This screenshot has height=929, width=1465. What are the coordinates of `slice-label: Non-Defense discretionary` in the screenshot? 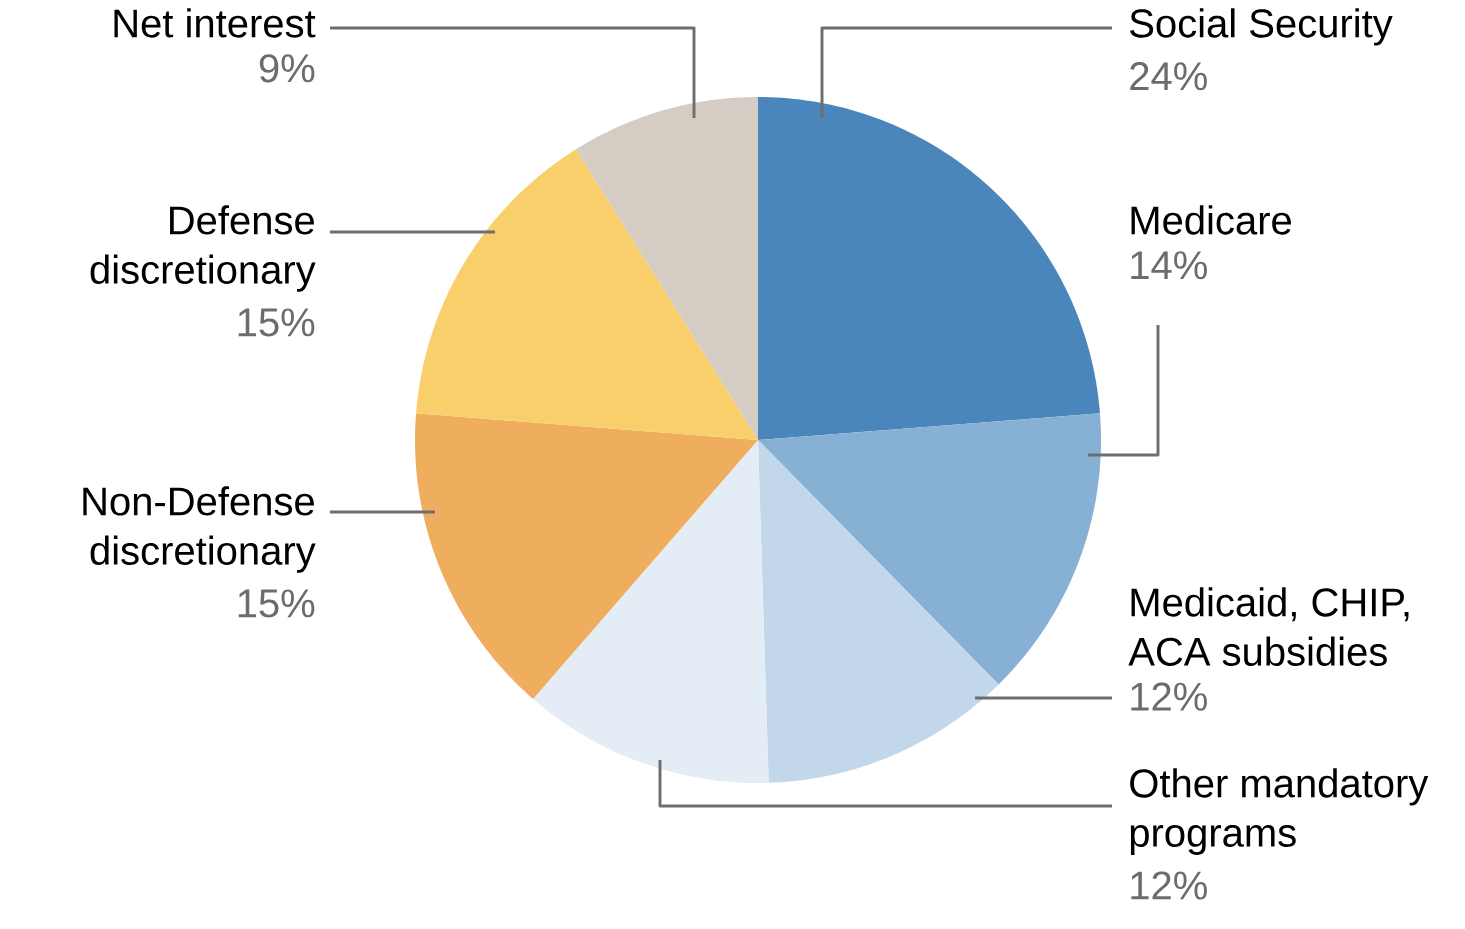 It's located at (199, 529).